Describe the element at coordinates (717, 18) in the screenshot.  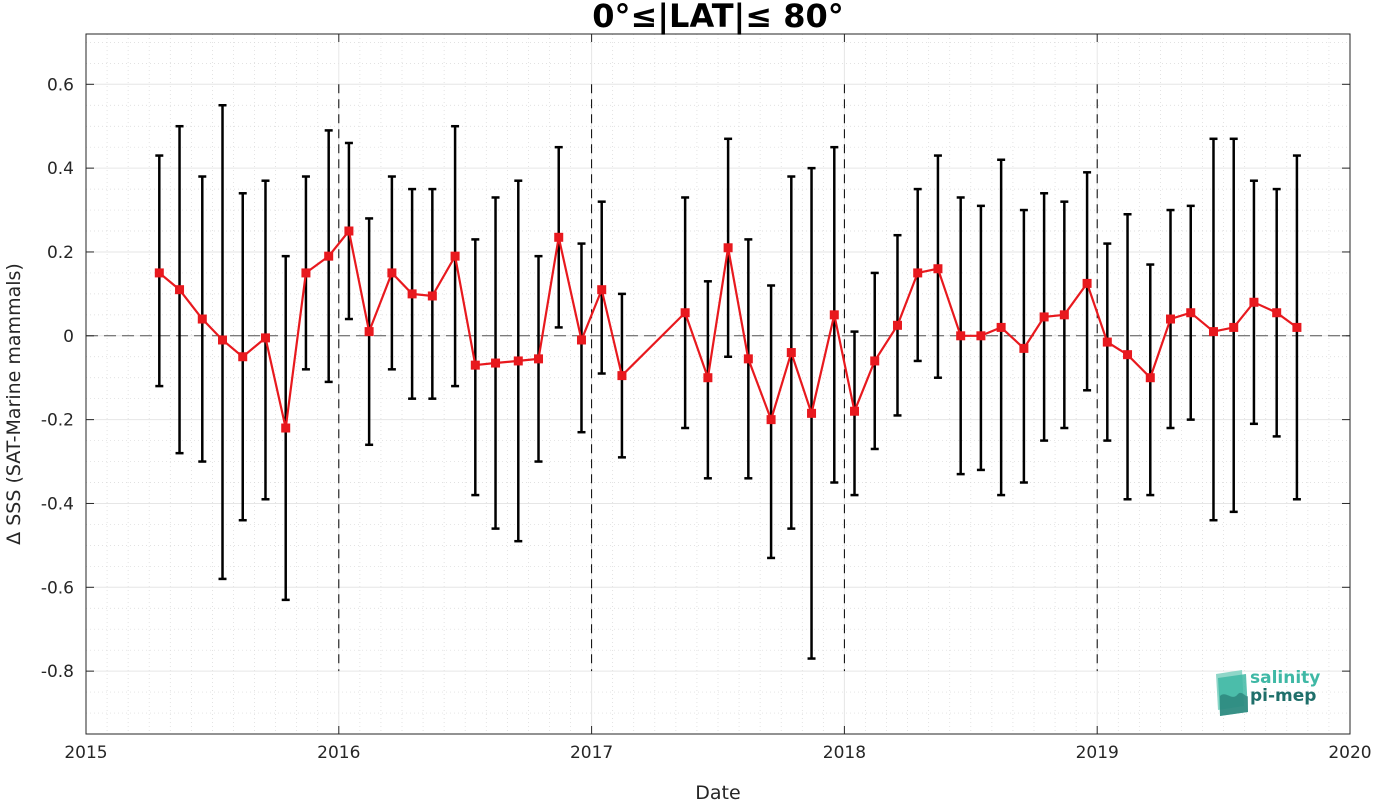
I see `chart-title: 0°≤|LAT|≤ 80°` at that location.